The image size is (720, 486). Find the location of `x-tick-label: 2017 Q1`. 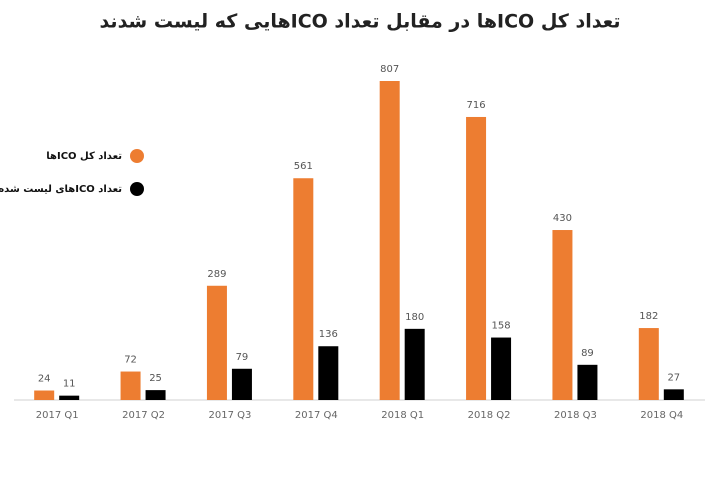

x-tick-label: 2017 Q1 is located at coordinates (57, 415).